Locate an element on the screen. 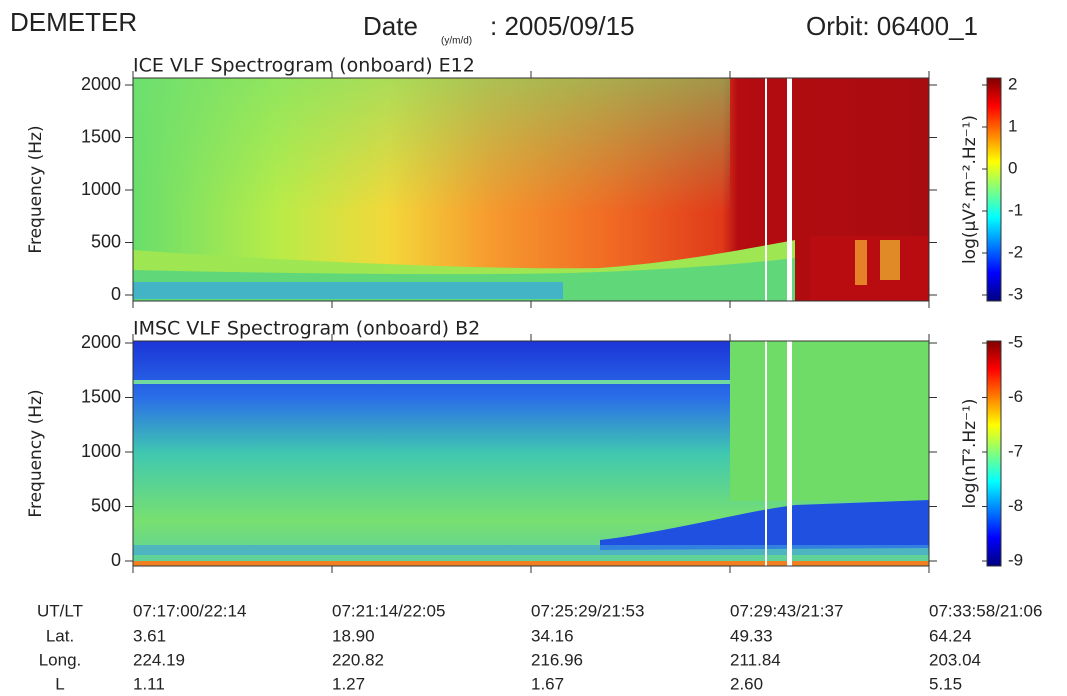  colorbar-tick-label: -3 is located at coordinates (1015, 293).